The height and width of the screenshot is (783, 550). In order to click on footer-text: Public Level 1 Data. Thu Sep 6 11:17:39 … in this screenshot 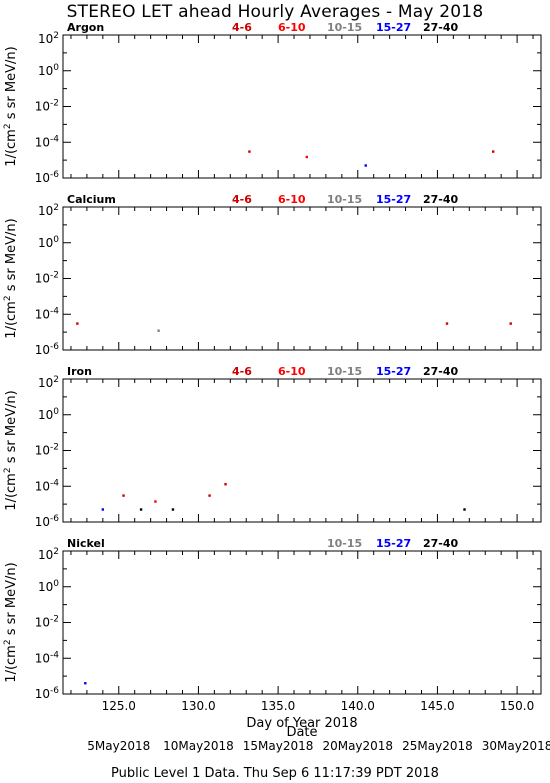, I will do `click(275, 773)`.